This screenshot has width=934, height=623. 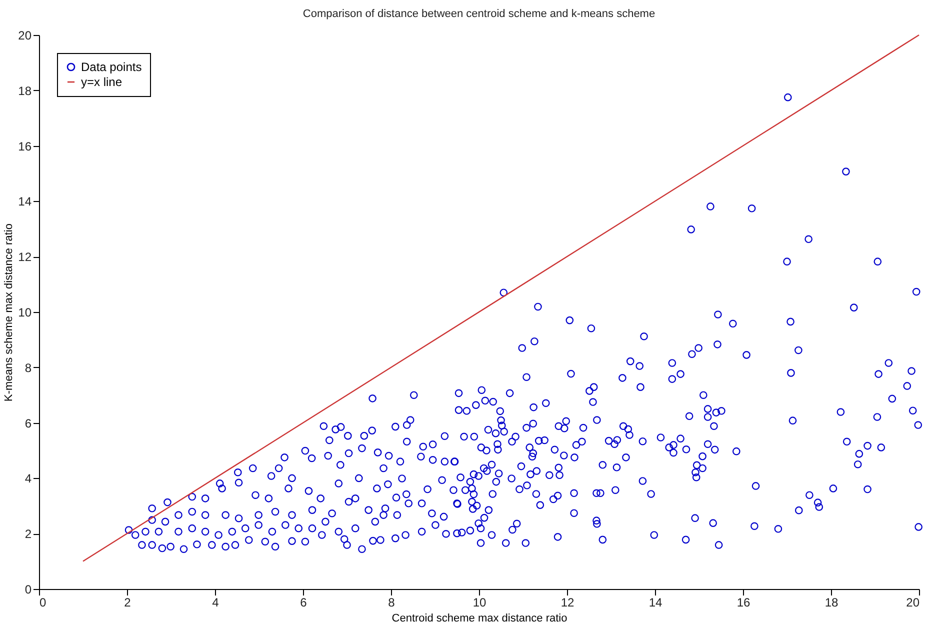 What do you see at coordinates (101, 82) in the screenshot?
I see `legend-label: y=x line` at bounding box center [101, 82].